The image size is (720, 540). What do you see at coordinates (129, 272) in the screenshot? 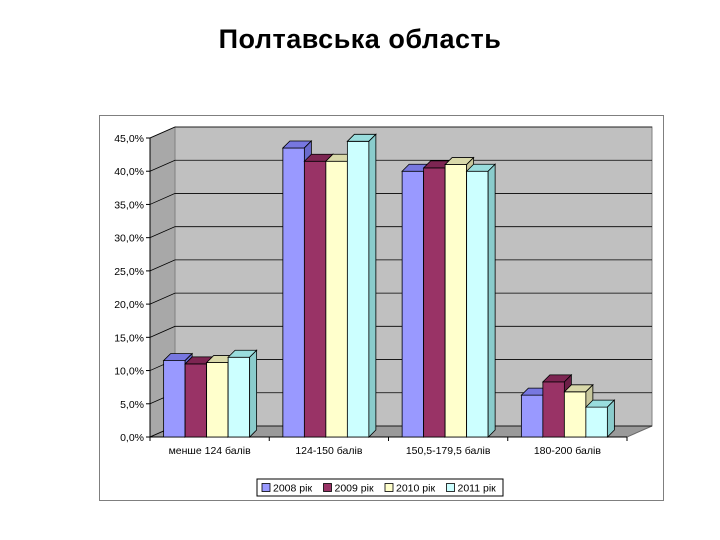
I see `y-tick-label: 25,0%` at bounding box center [129, 272].